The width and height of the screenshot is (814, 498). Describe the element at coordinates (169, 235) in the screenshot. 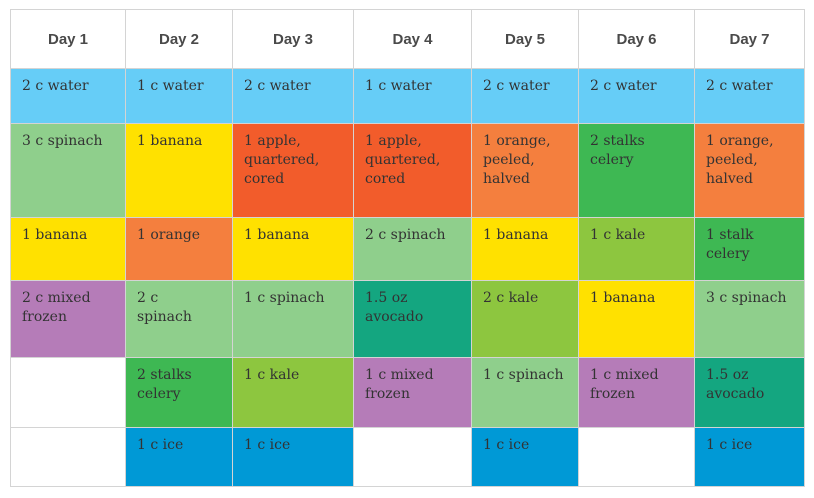

I see `ingredient-label: 1 orange` at that location.